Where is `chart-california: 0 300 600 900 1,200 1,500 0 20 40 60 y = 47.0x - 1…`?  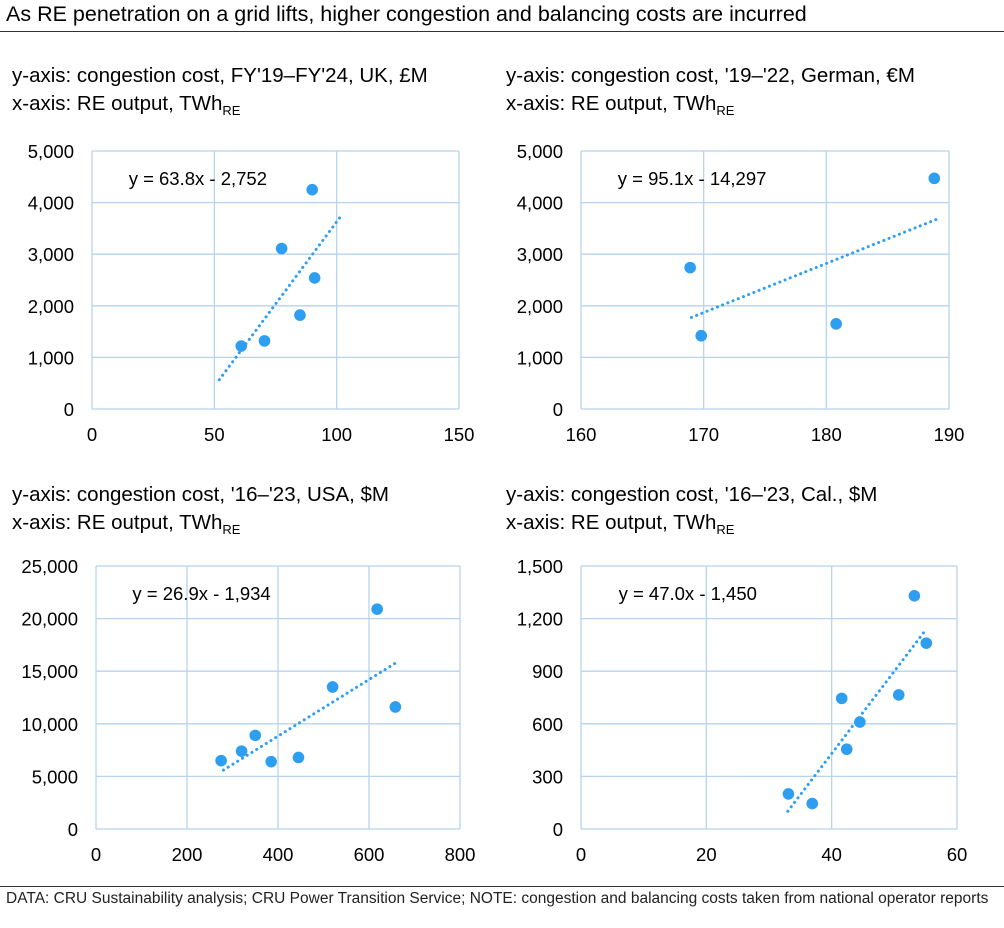 chart-california: 0 300 600 900 1,200 1,500 0 20 40 60 y = 47.0x - 1… is located at coordinates (742, 710).